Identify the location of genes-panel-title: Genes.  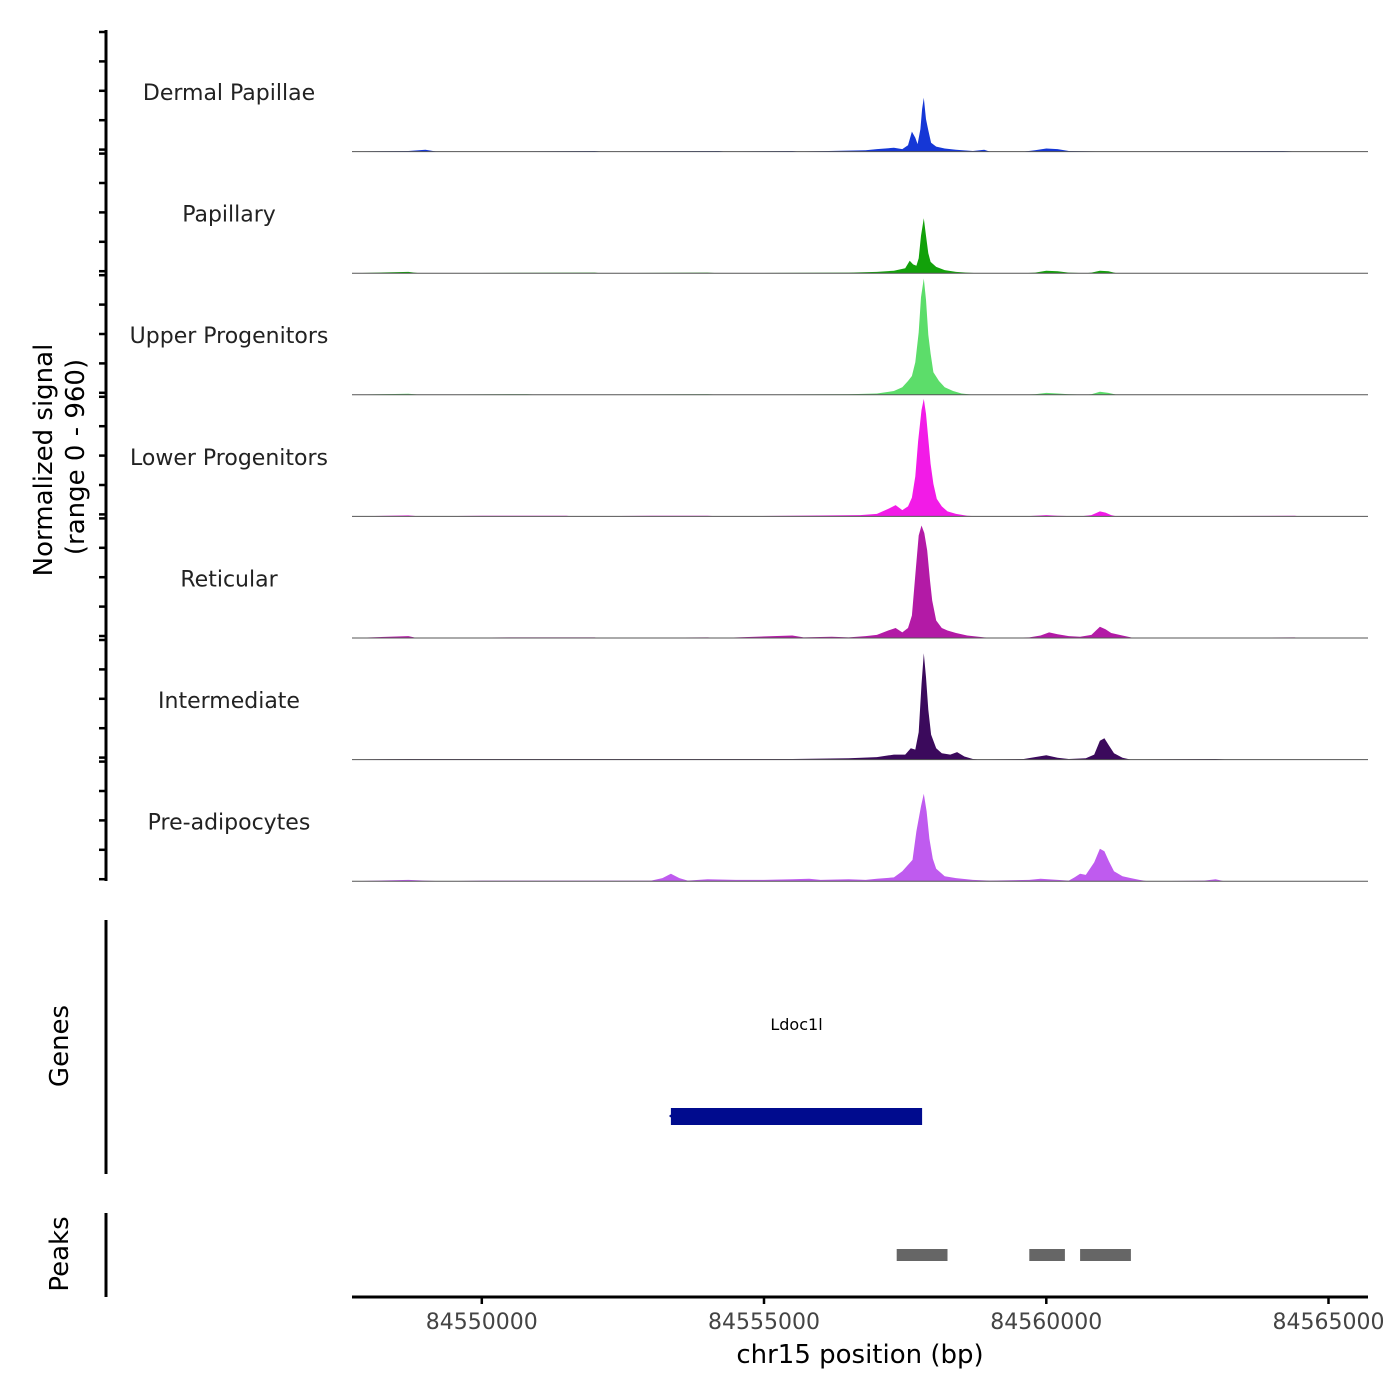
(60, 1046).